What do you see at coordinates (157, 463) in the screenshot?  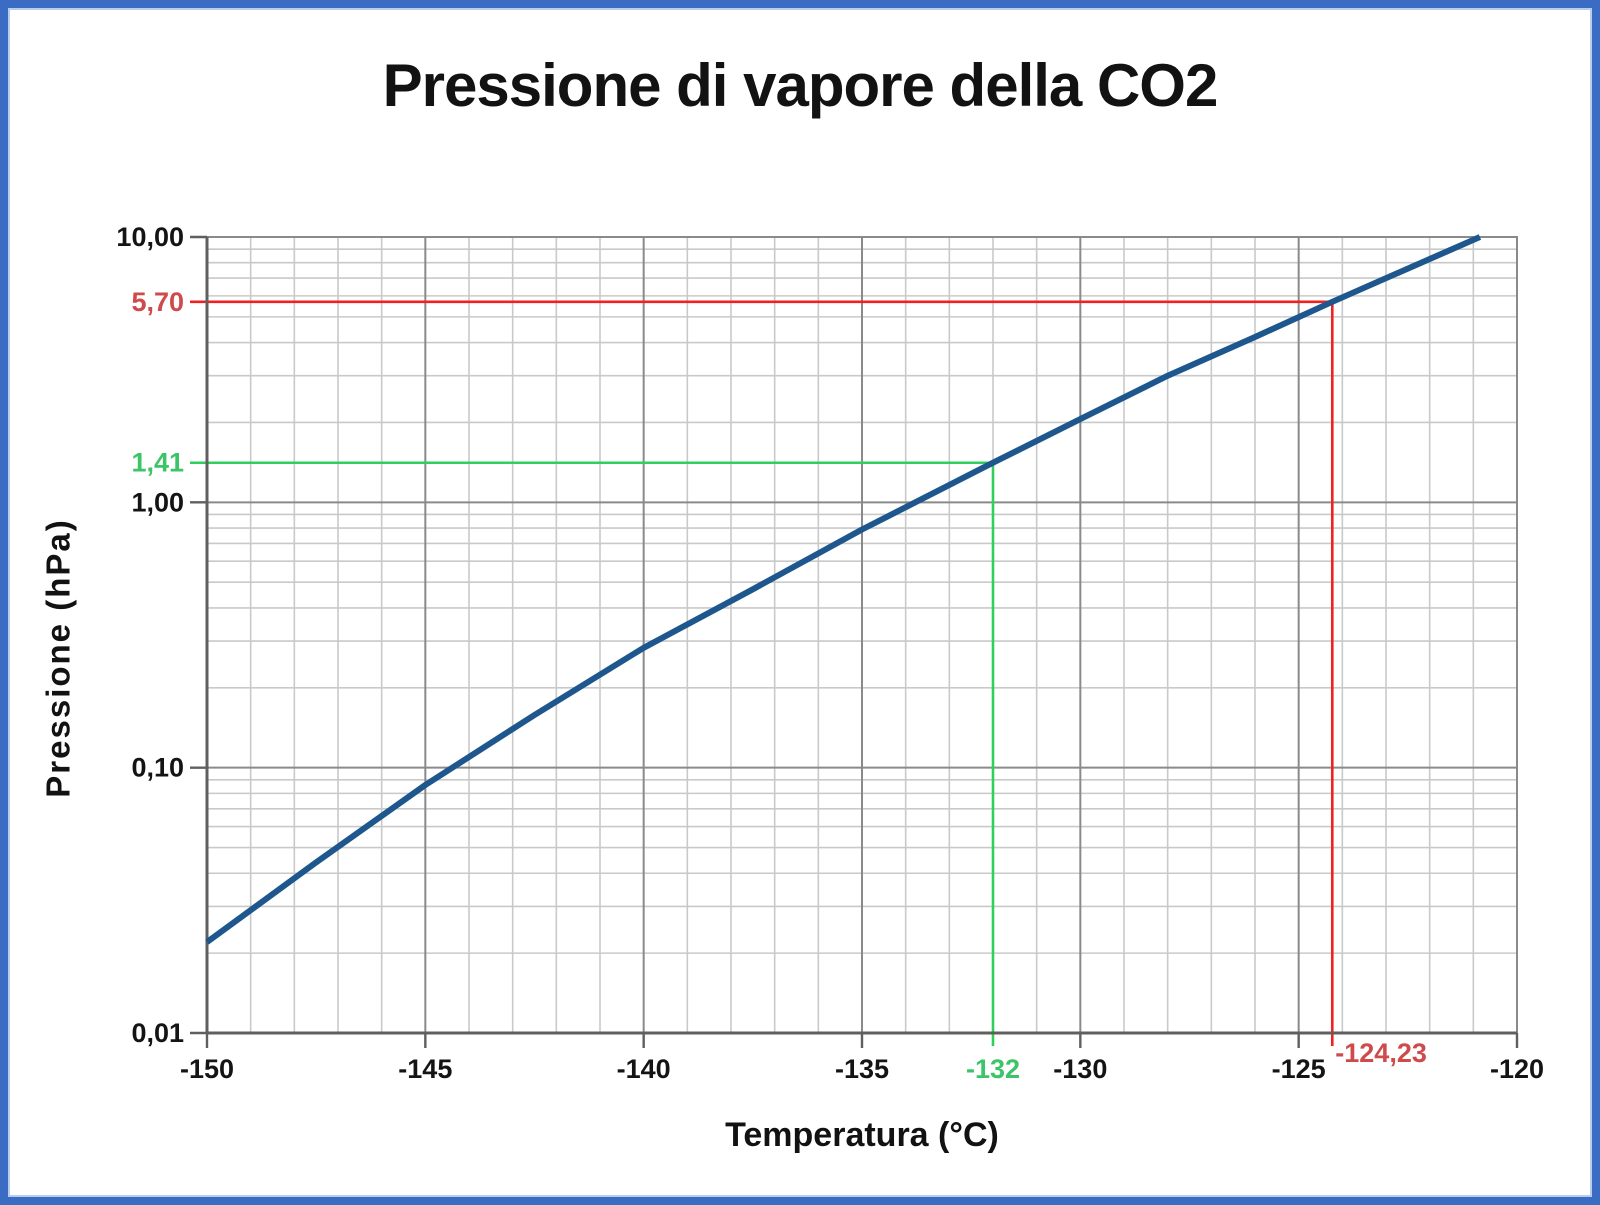 I see `green-reading-y-label: 1,41` at bounding box center [157, 463].